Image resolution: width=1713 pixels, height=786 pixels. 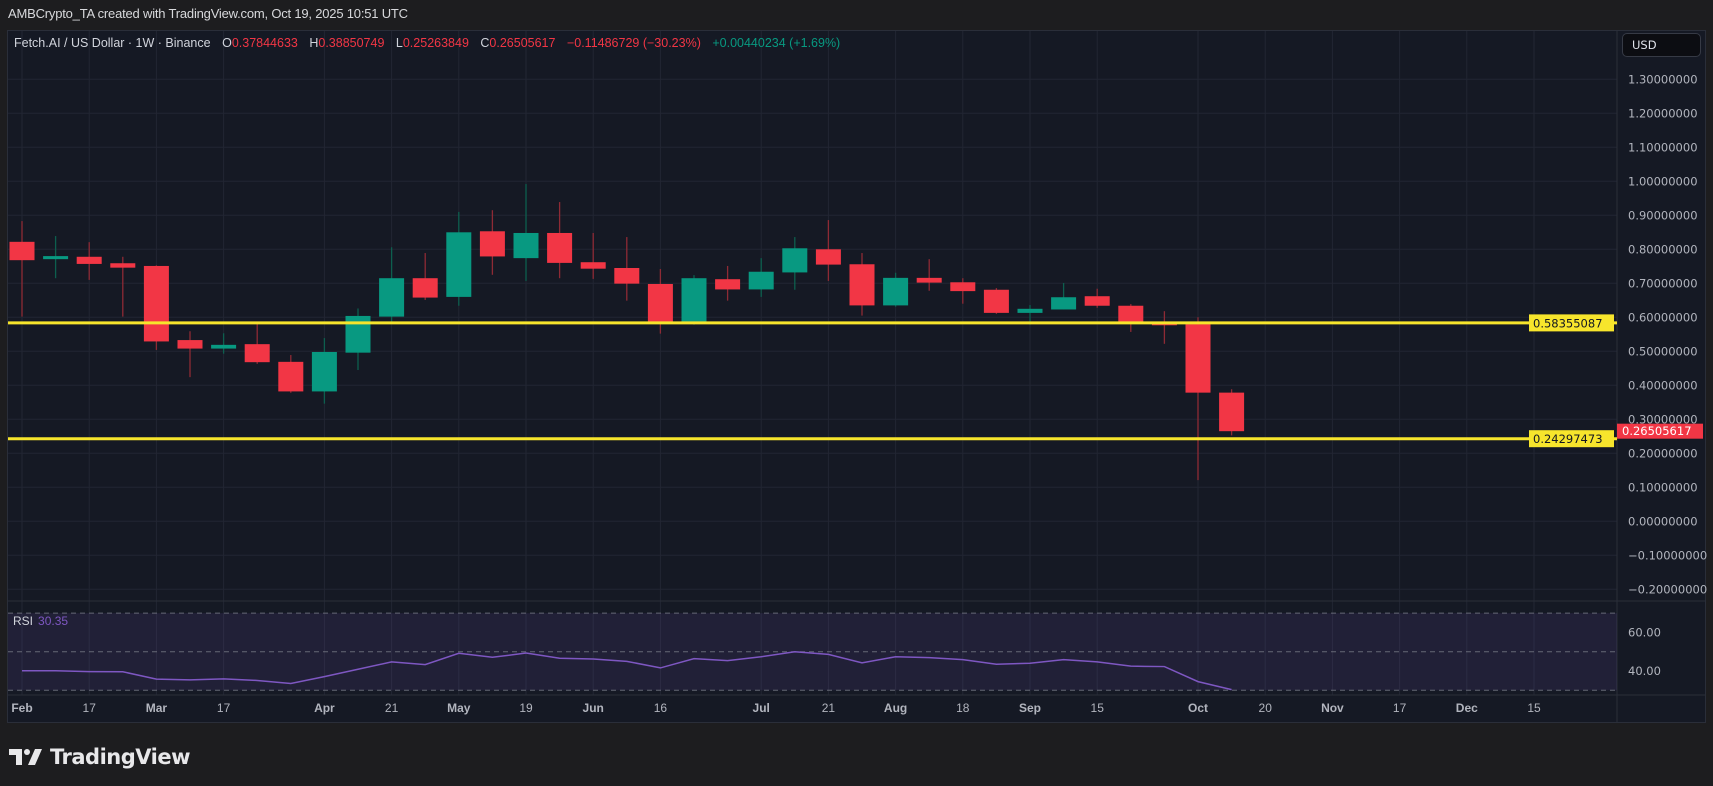 I want to click on time-tick-label: Aug, so click(x=895, y=708).